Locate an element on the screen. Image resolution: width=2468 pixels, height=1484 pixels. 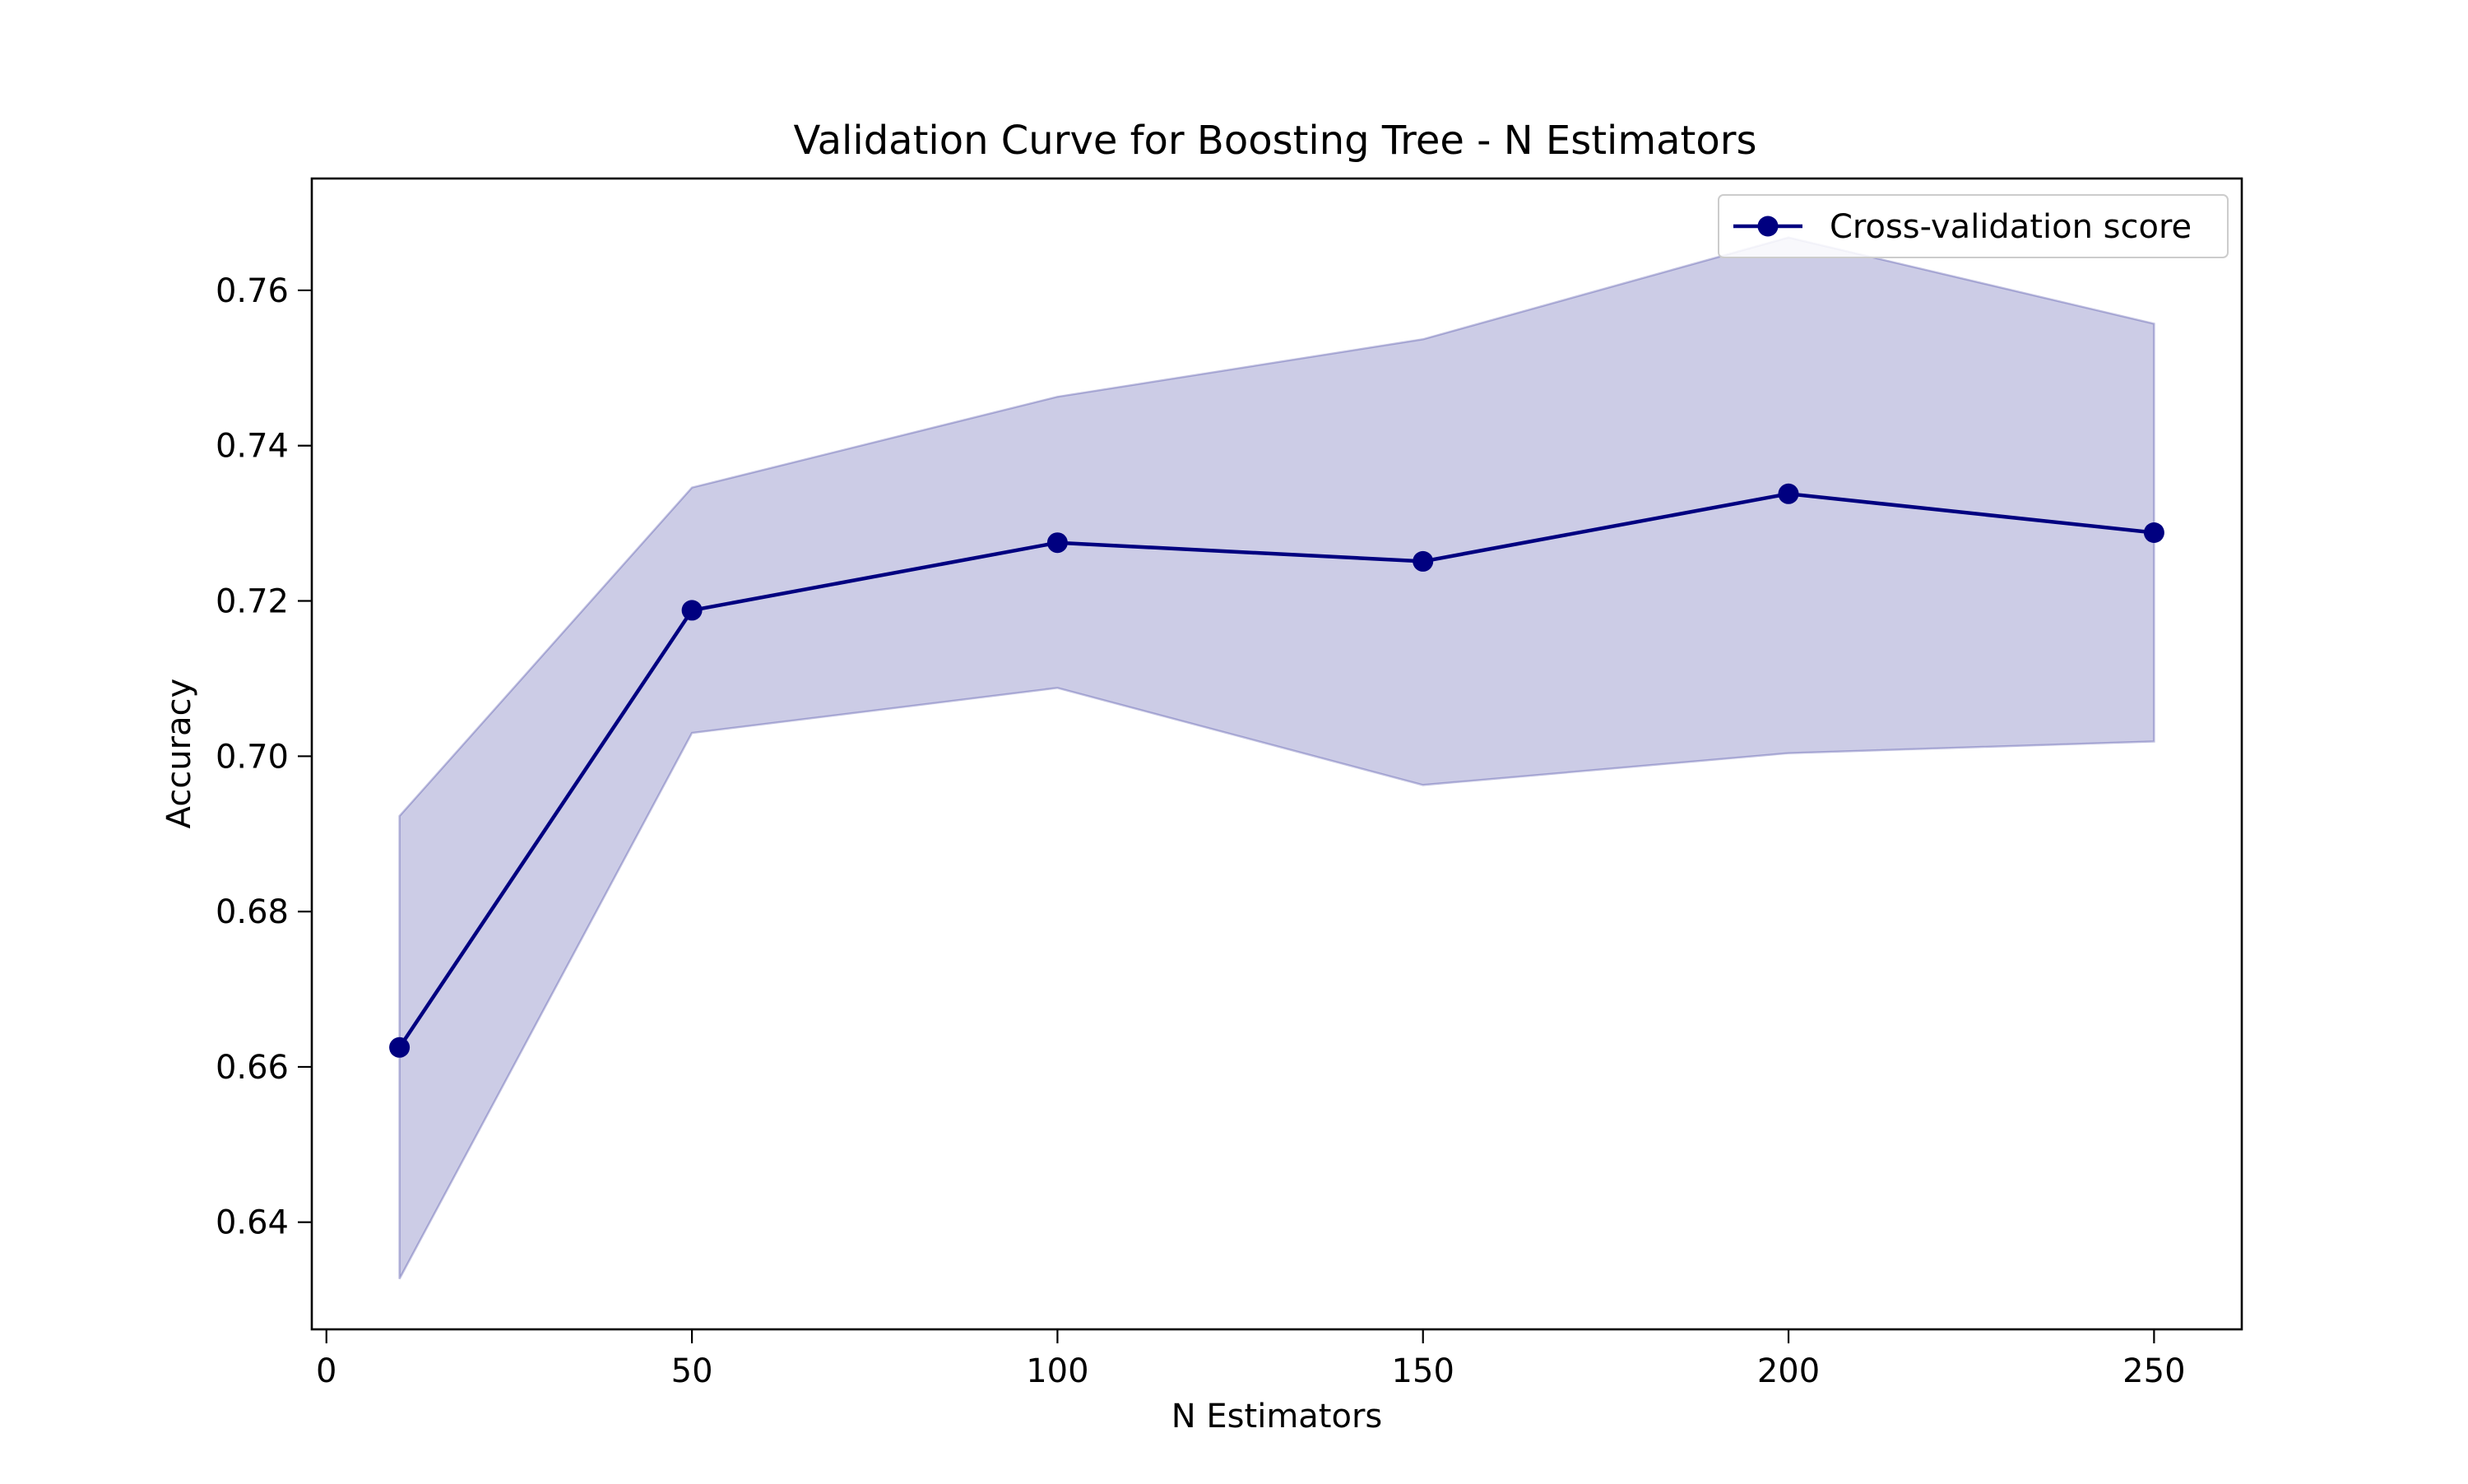
x-tick-label: 50 is located at coordinates (692, 1371).